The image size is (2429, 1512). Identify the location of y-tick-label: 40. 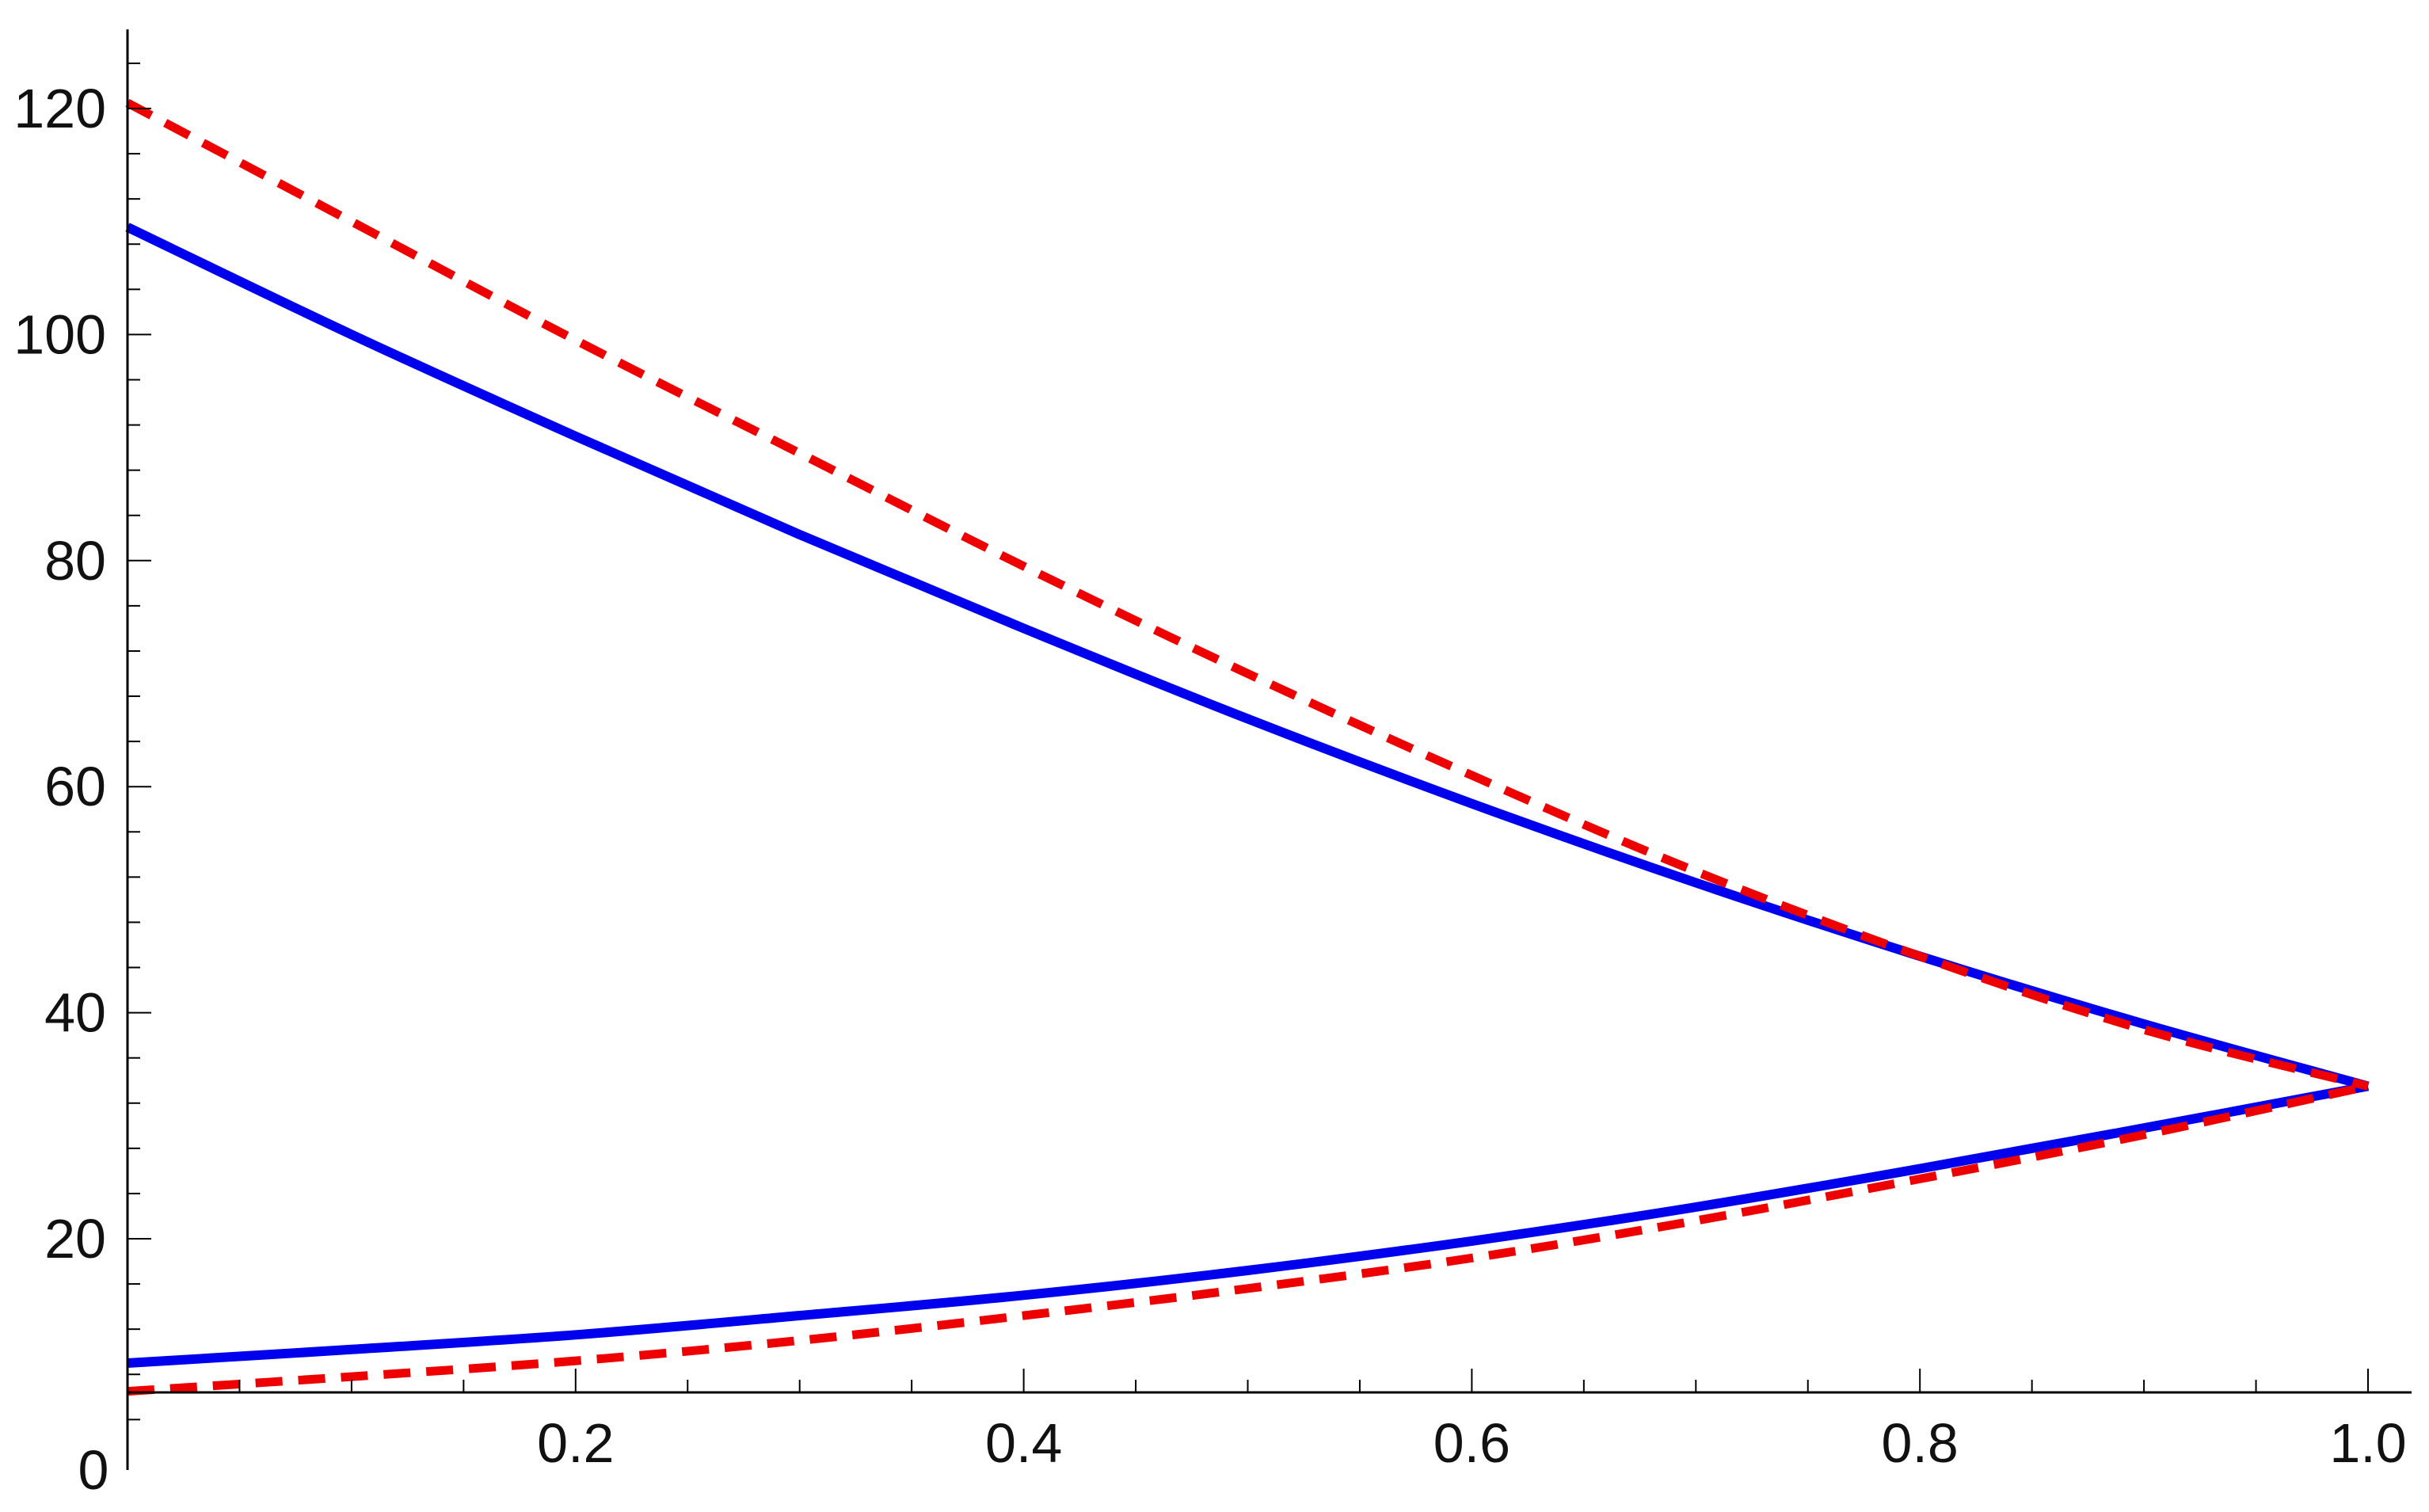
(75, 1013).